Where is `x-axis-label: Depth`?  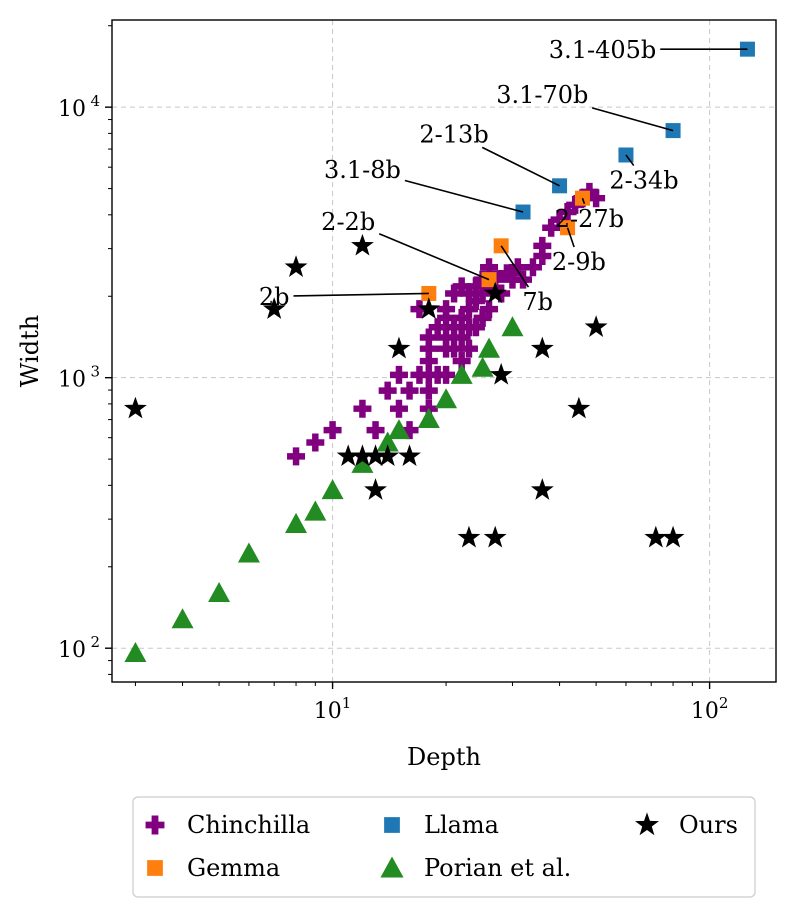
x-axis-label: Depth is located at coordinates (444, 757).